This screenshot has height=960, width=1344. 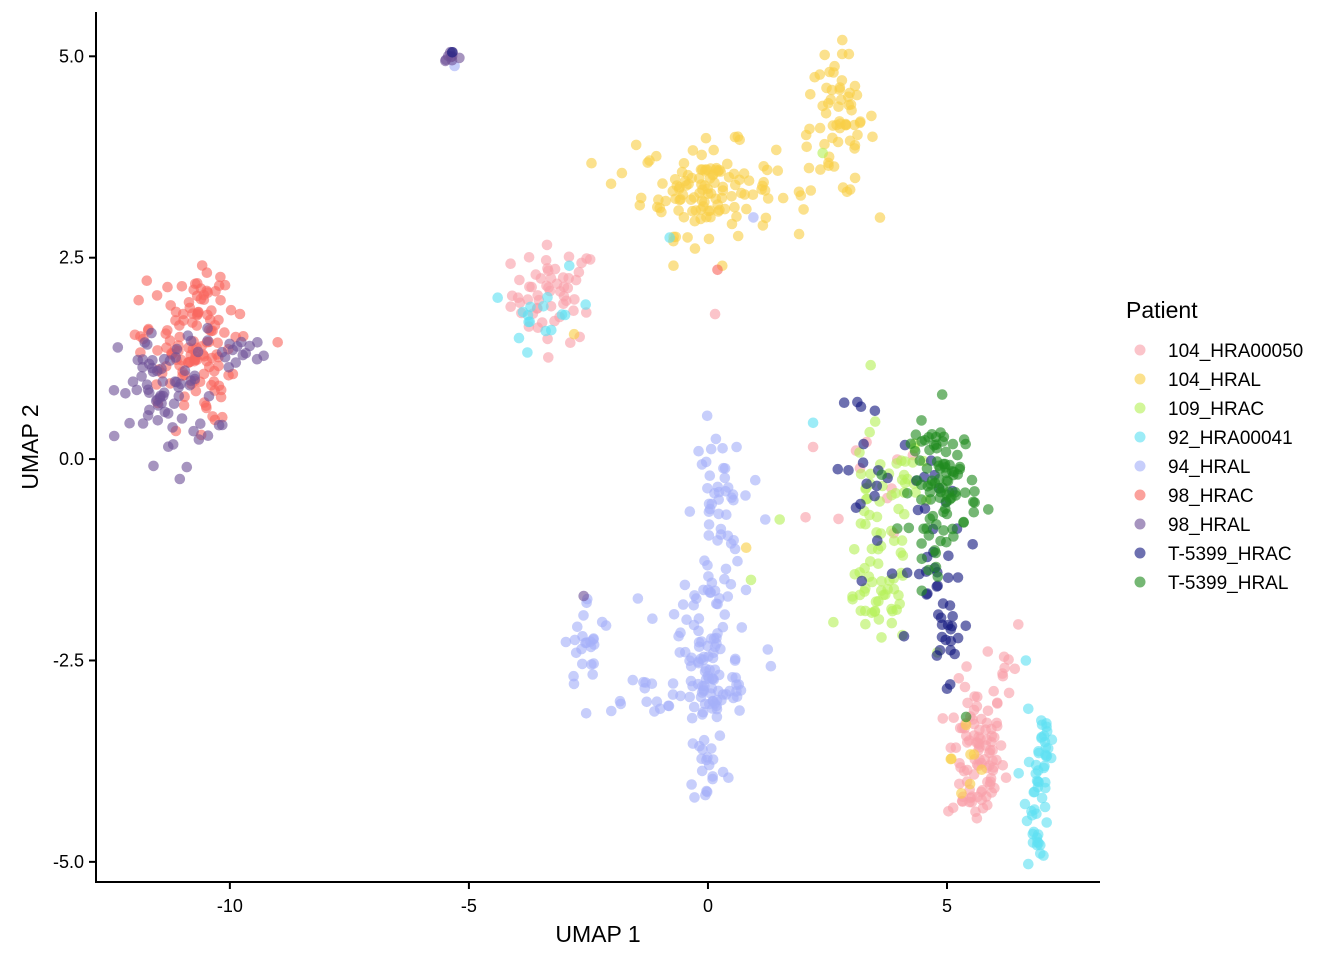 What do you see at coordinates (30, 446) in the screenshot?
I see `y-axis-title: UMAP 2` at bounding box center [30, 446].